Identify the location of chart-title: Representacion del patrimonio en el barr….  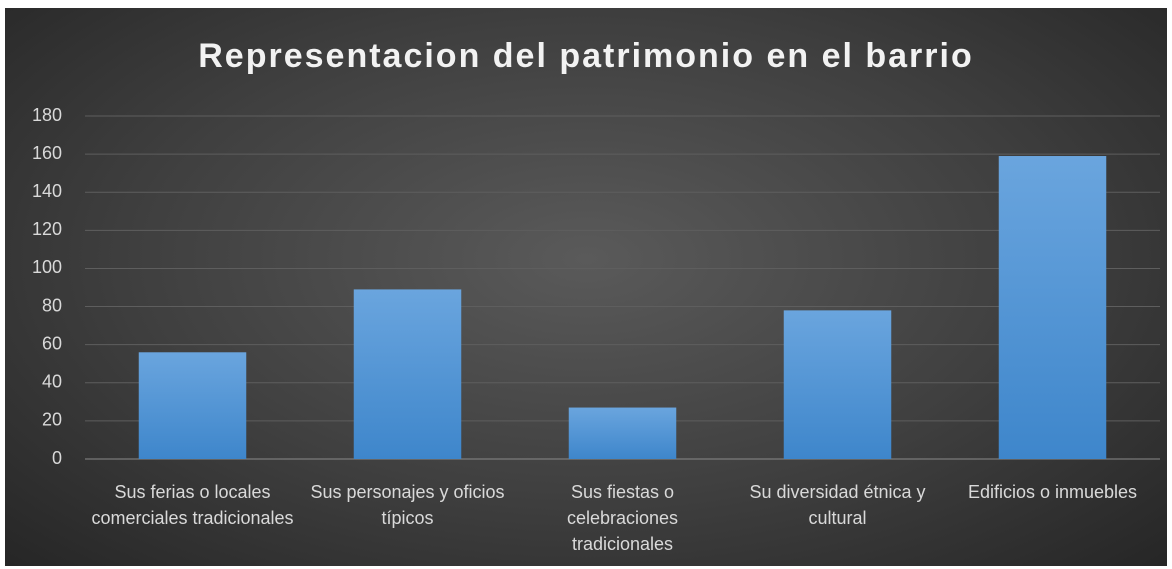
(586, 56).